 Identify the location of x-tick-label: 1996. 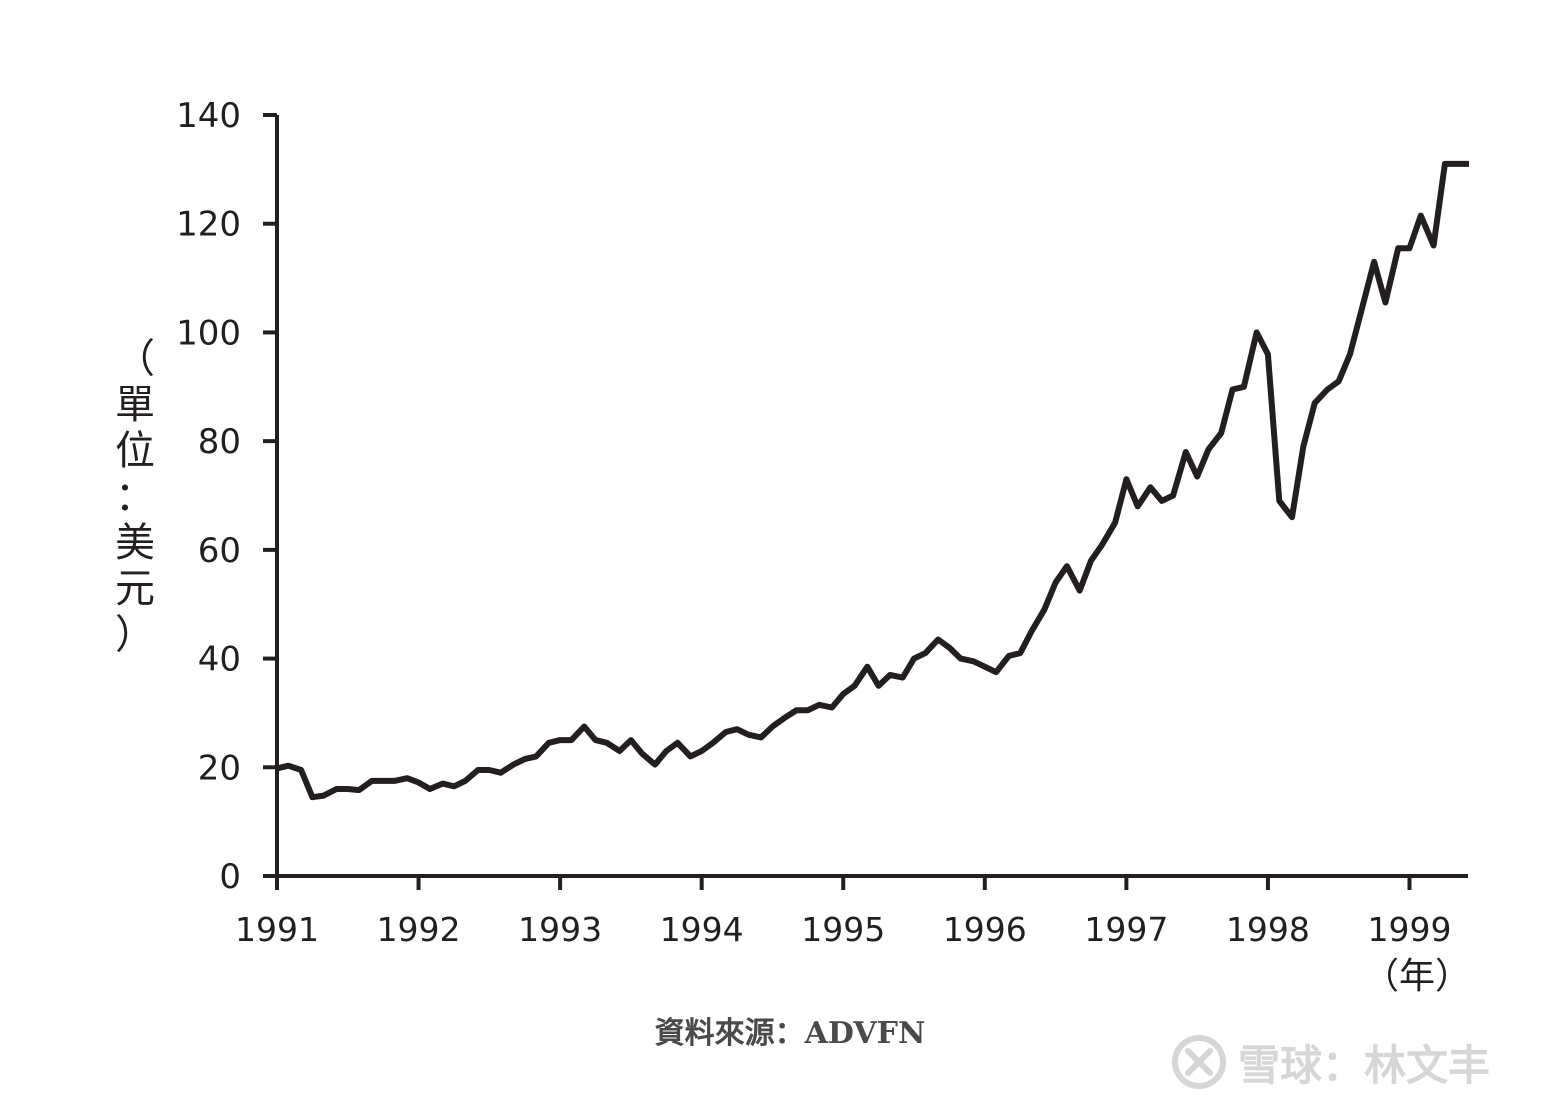
(985, 929).